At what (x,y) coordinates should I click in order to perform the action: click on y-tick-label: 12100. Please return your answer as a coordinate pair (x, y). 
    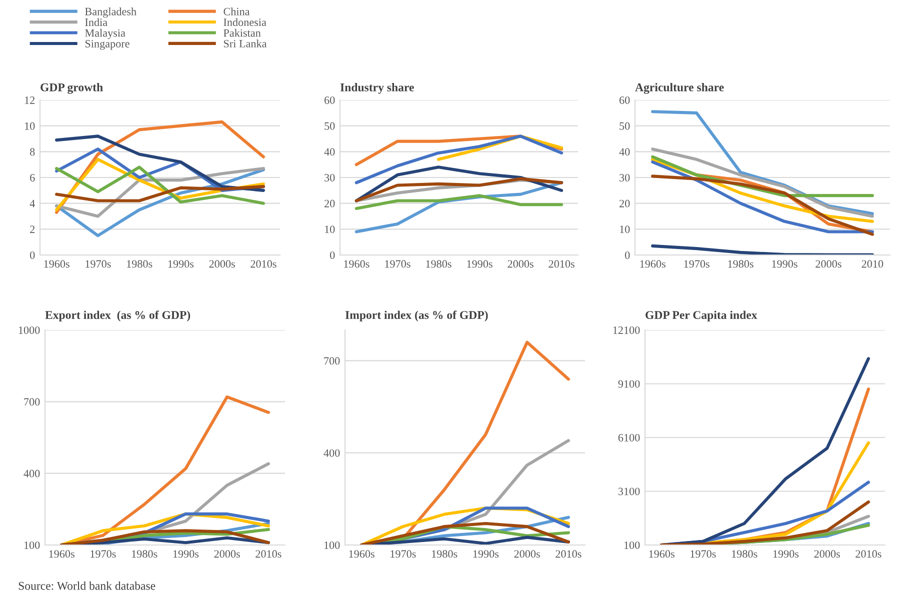
    Looking at the image, I should click on (626, 330).